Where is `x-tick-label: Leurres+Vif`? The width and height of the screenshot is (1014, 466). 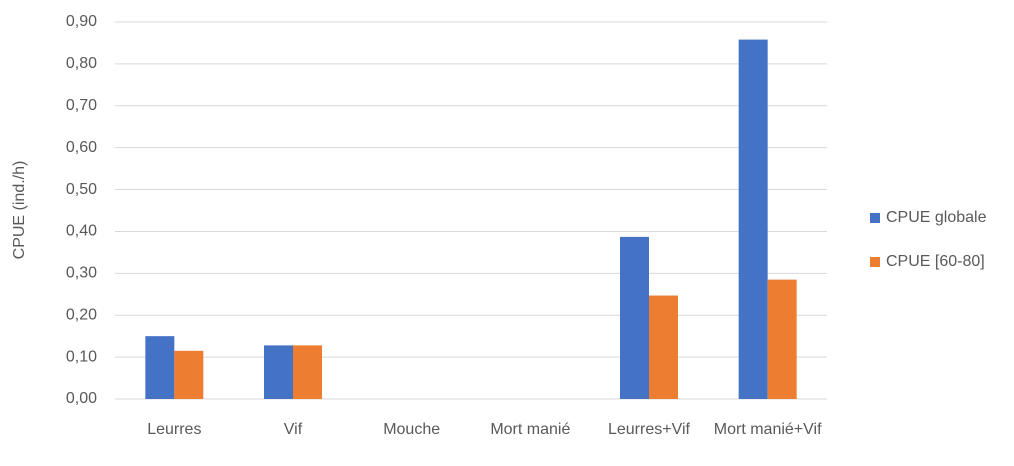
x-tick-label: Leurres+Vif is located at coordinates (648, 429).